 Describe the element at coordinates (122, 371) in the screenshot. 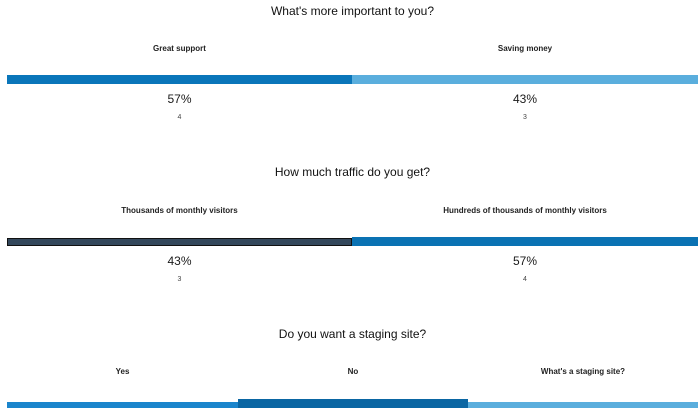

I see `option-label: Yes` at that location.